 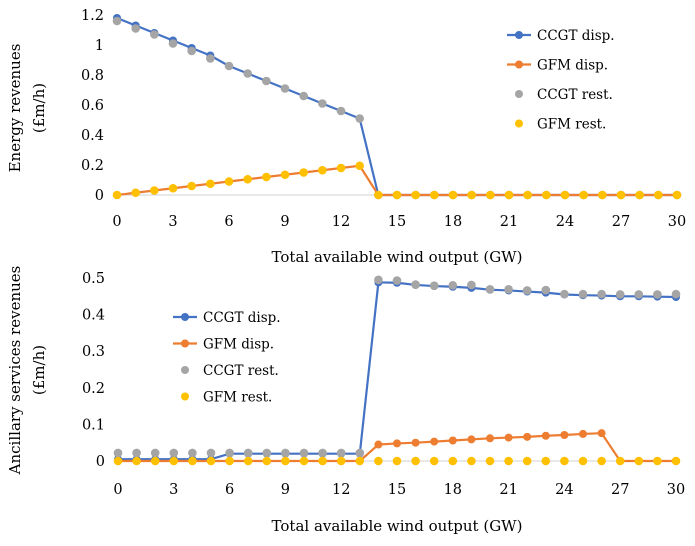 What do you see at coordinates (227, 318) in the screenshot?
I see `legend-item-ccgt-disp: CCGT disp.` at bounding box center [227, 318].